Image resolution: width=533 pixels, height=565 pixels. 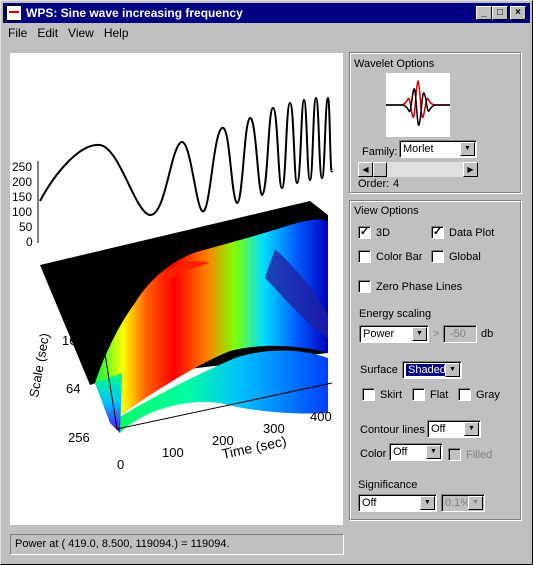 I want to click on data-plot-checkbox: ✓ Data Plot, so click(x=463, y=232).